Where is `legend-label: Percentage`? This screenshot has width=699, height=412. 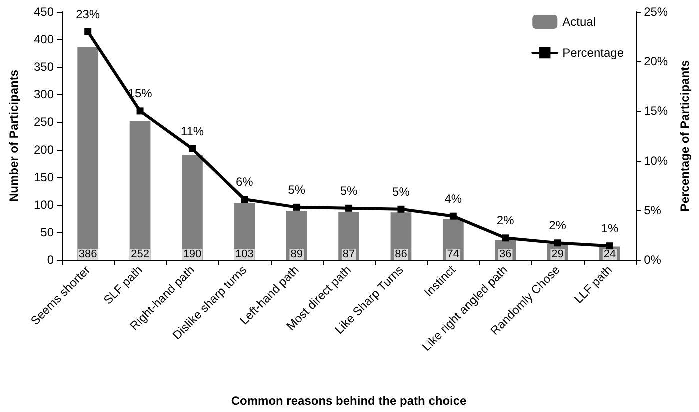 legend-label: Percentage is located at coordinates (593, 53).